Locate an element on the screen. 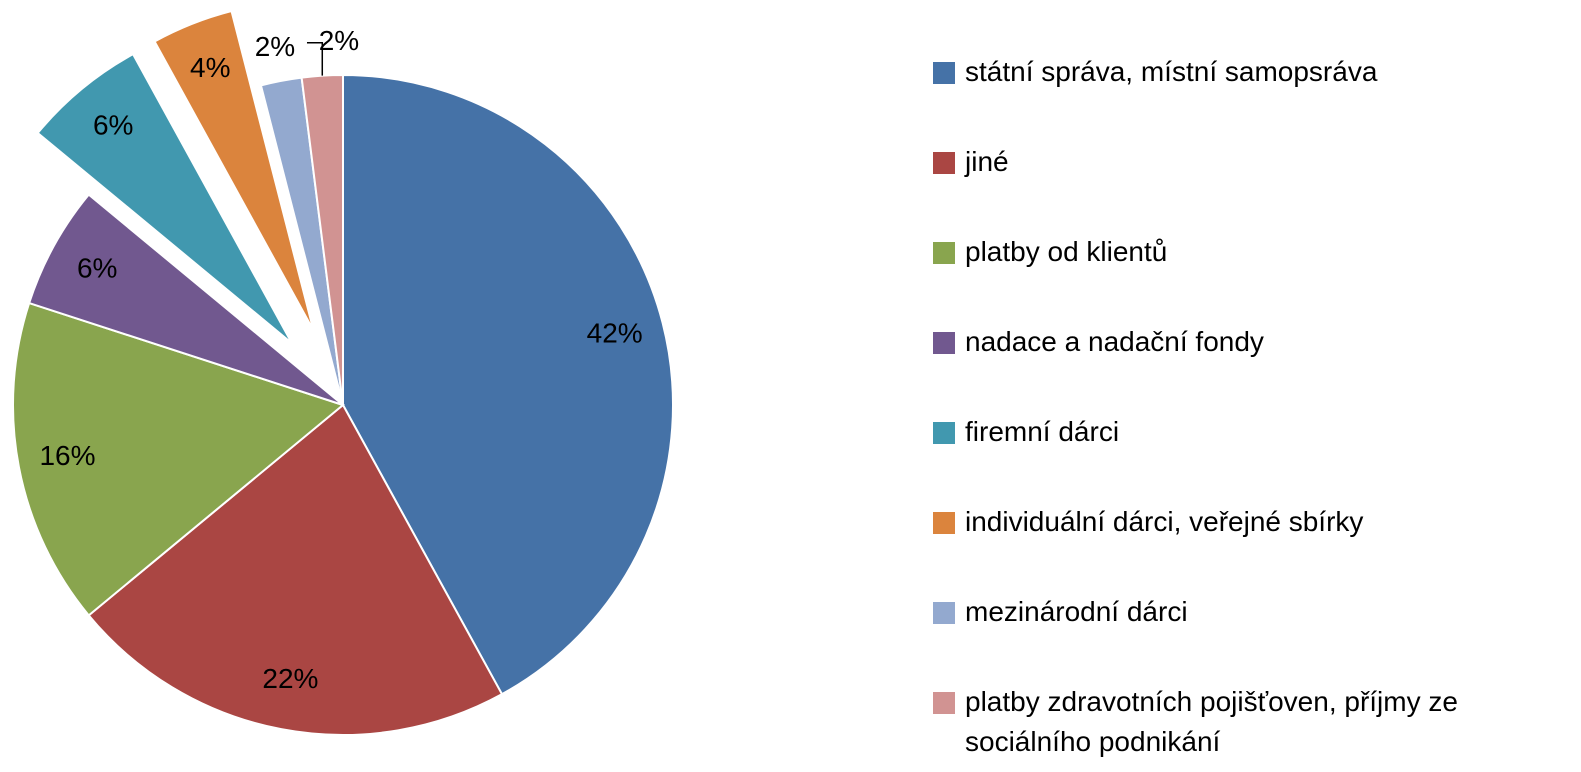 The image size is (1581, 772). data-label: 16% is located at coordinates (67, 455).